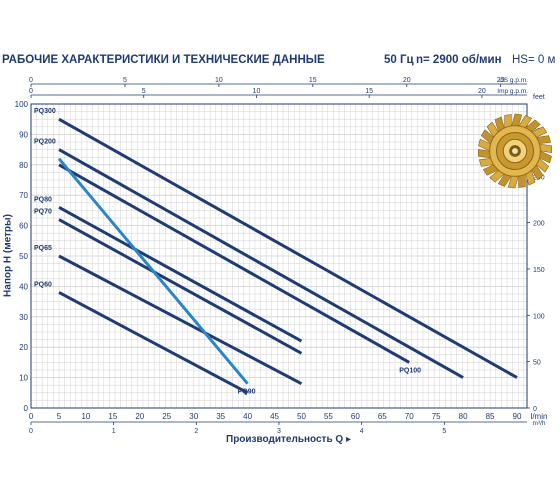 Image resolution: width=560 pixels, height=504 pixels. Describe the element at coordinates (362, 431) in the screenshot. I see `bottom2-axis-tick-label: 4` at that location.